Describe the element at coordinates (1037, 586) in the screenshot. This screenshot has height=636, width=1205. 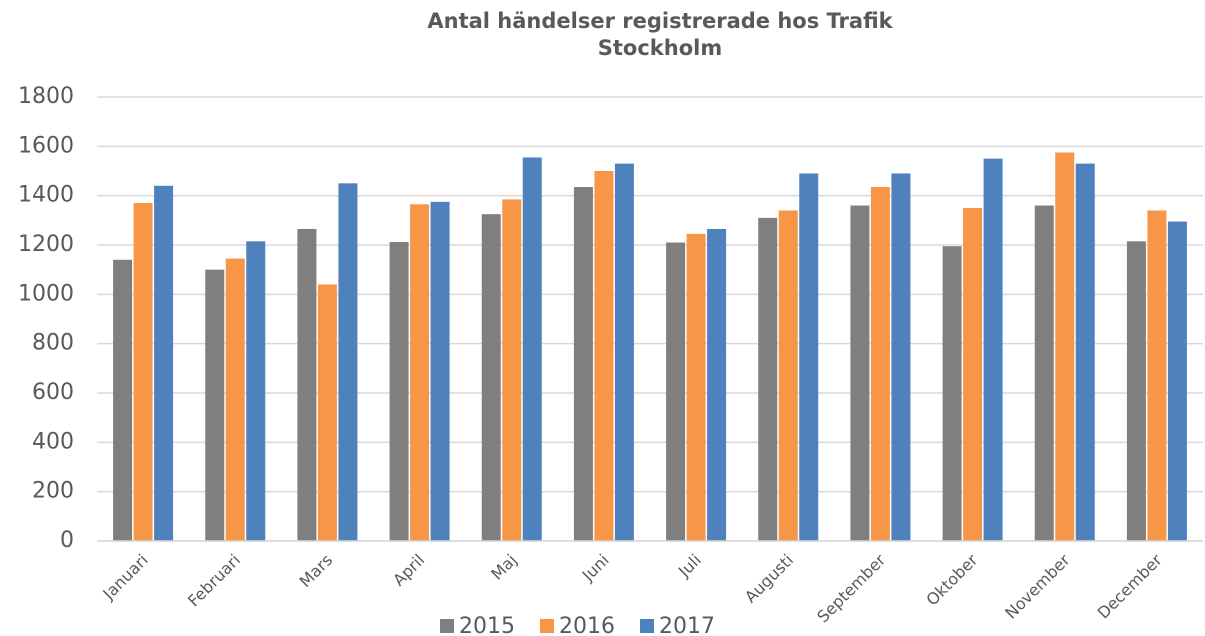
I see `x-tick-label: November` at that location.